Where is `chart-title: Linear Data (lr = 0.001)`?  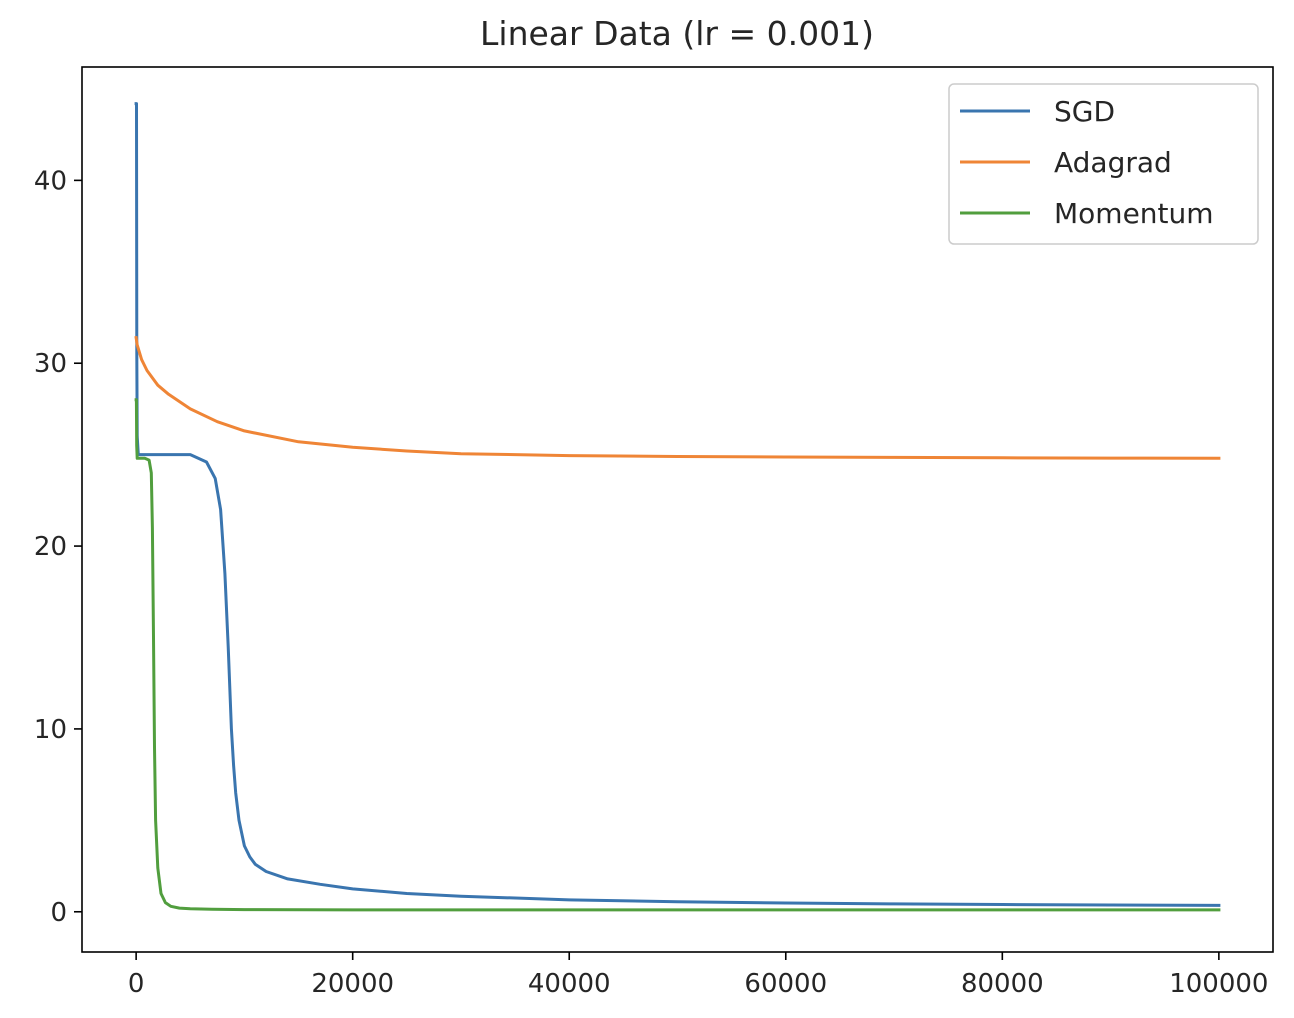
chart-title: Linear Data (lr = 0.001) is located at coordinates (677, 33).